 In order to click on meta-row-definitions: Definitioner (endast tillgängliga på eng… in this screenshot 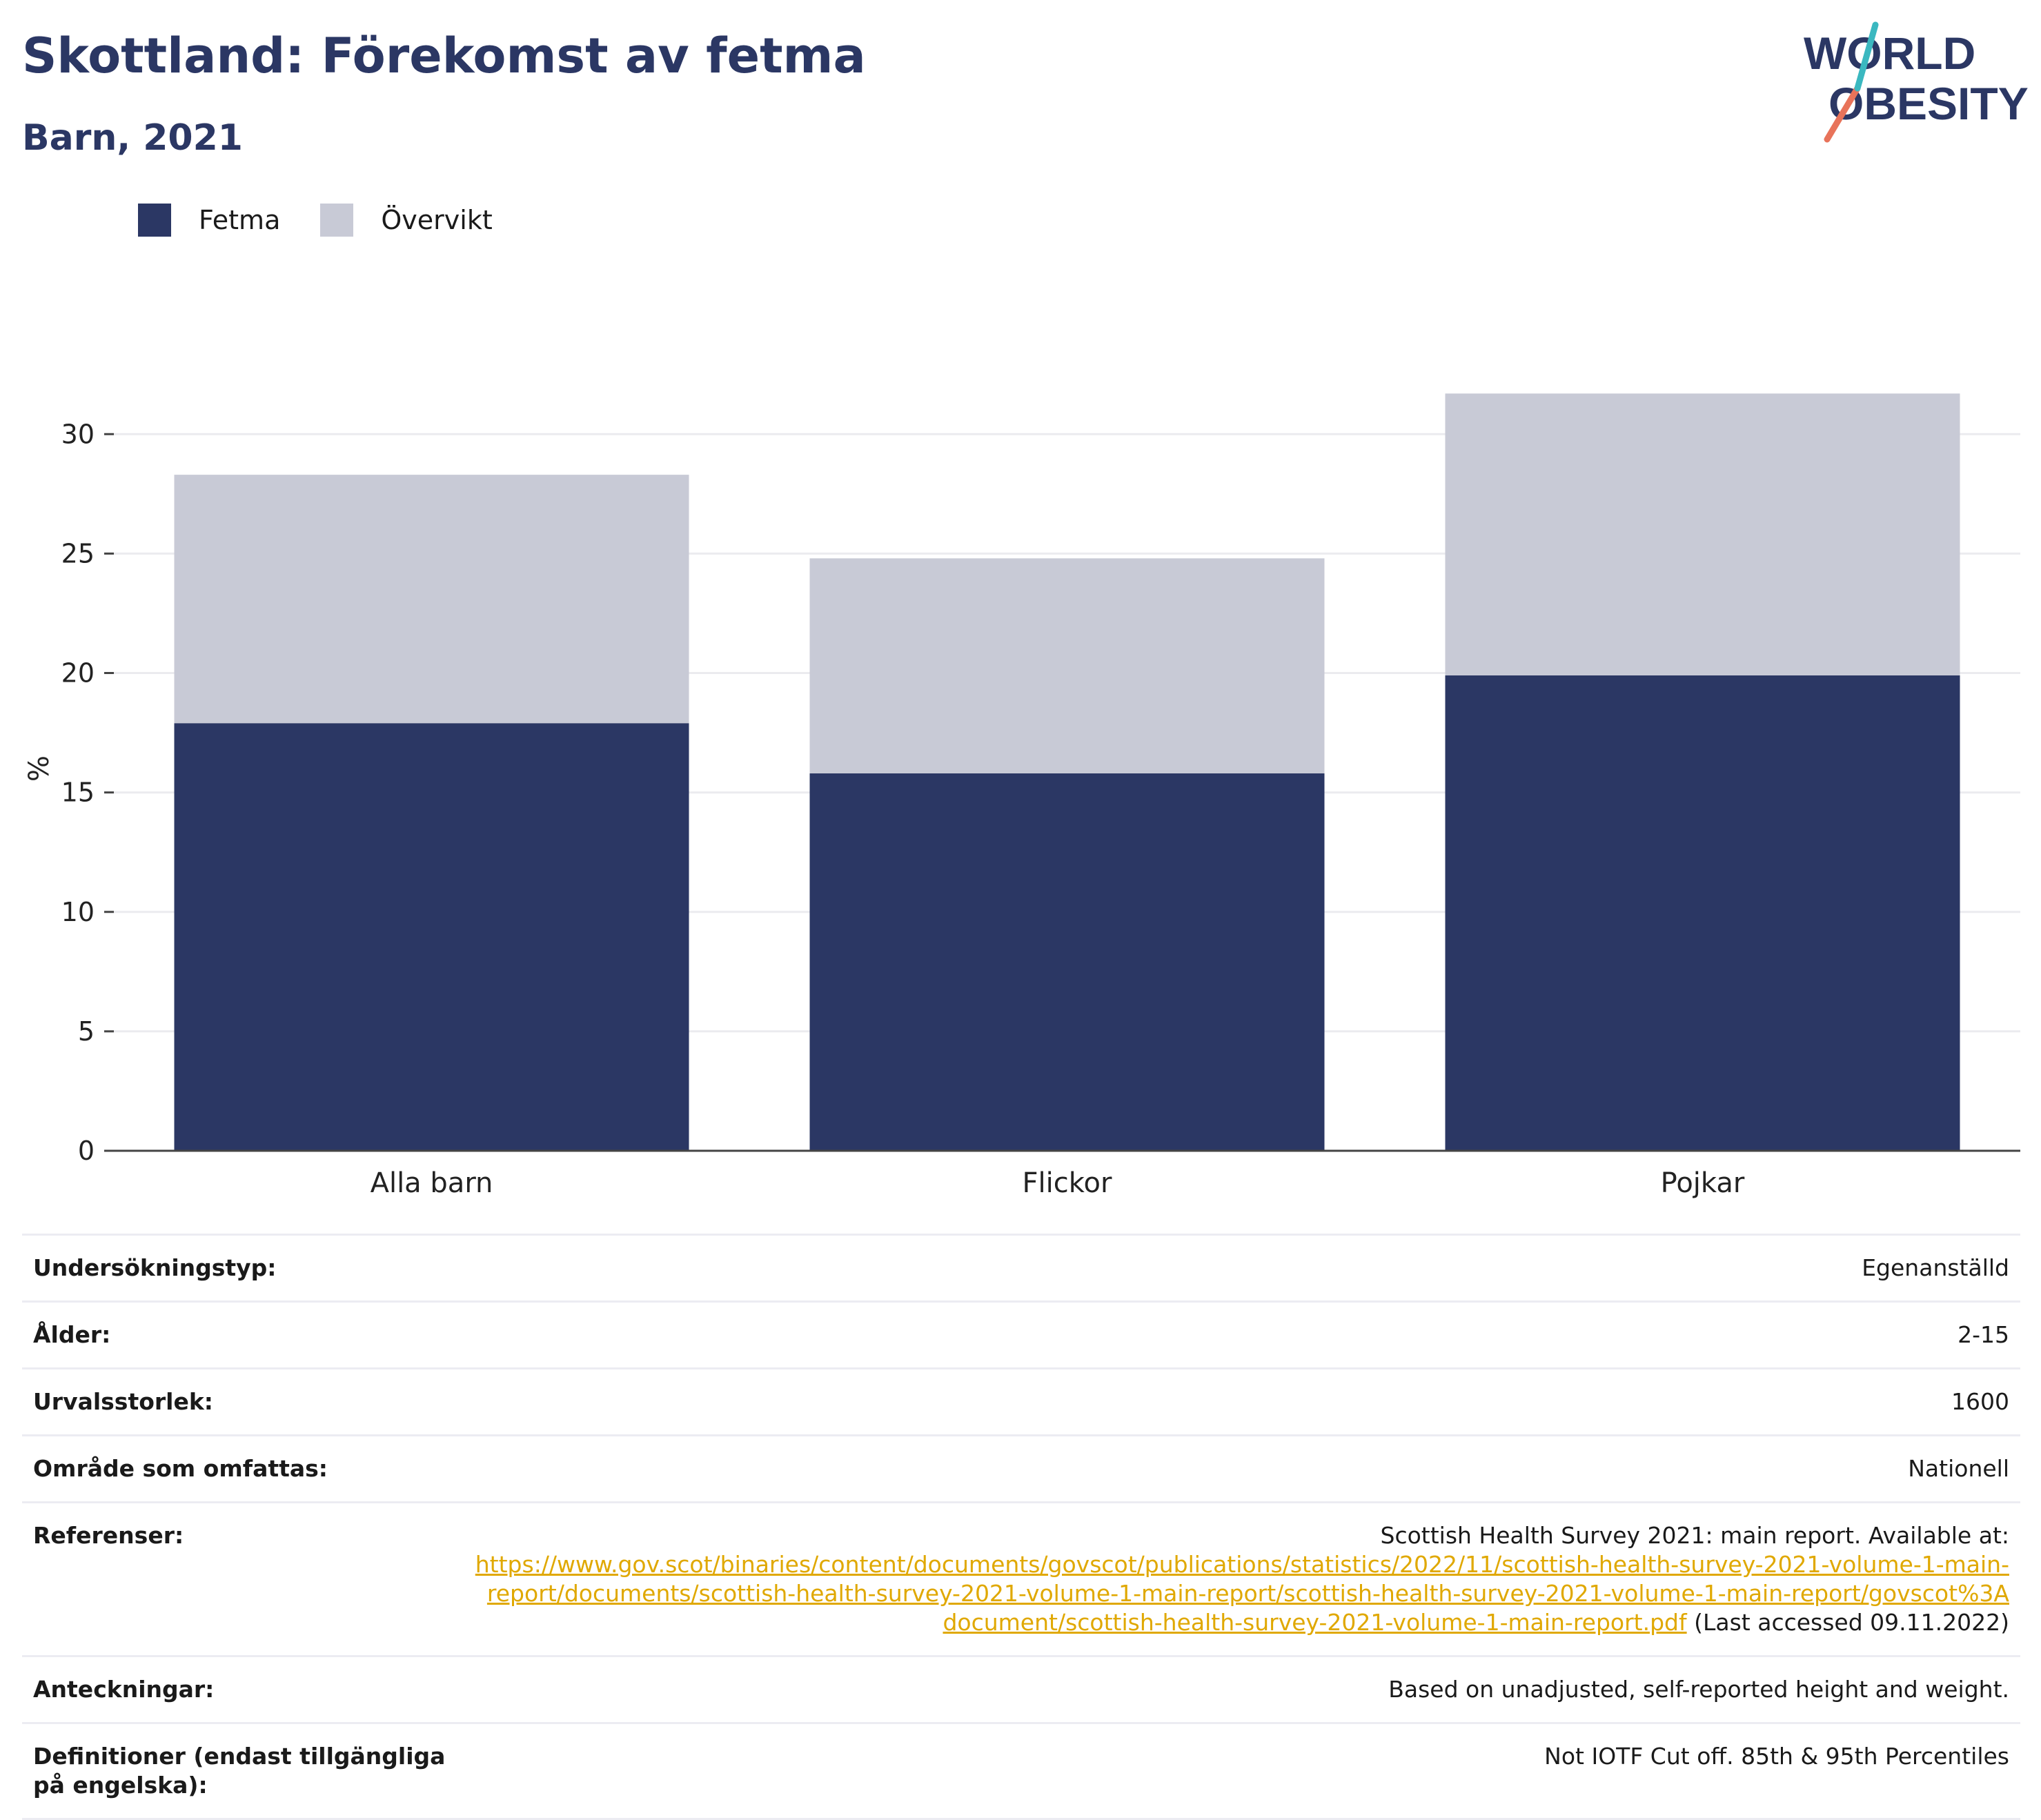, I will do `click(1021, 1772)`.